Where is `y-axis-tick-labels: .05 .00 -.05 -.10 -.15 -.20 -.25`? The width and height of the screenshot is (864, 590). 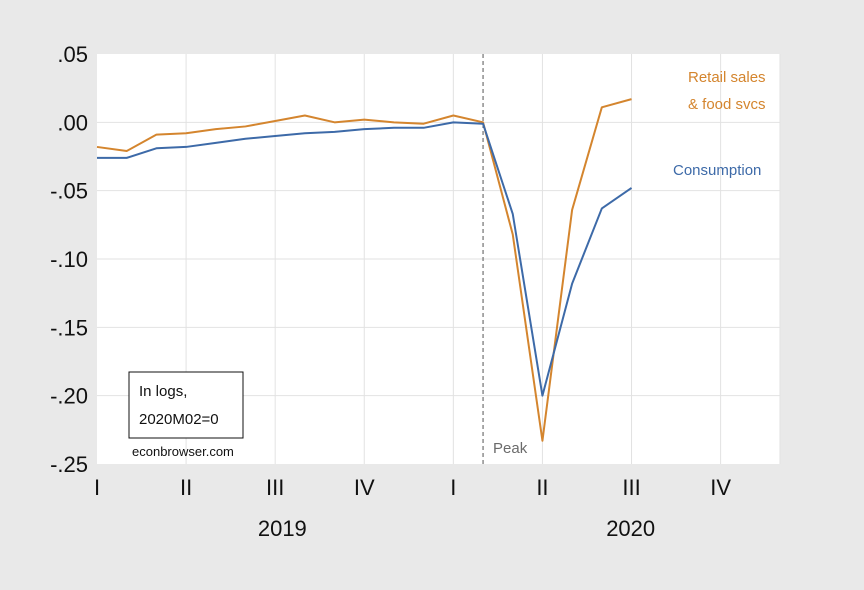
y-axis-tick-labels: .05 .00 -.05 -.10 -.15 -.20 -.25 is located at coordinates (69, 259).